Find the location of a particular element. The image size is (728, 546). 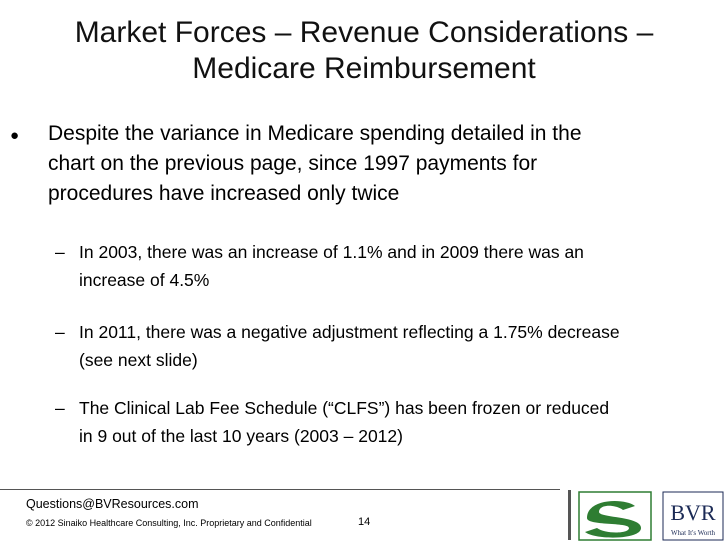

title-line: Market Forces – Revenue Considerations – is located at coordinates (364, 32).